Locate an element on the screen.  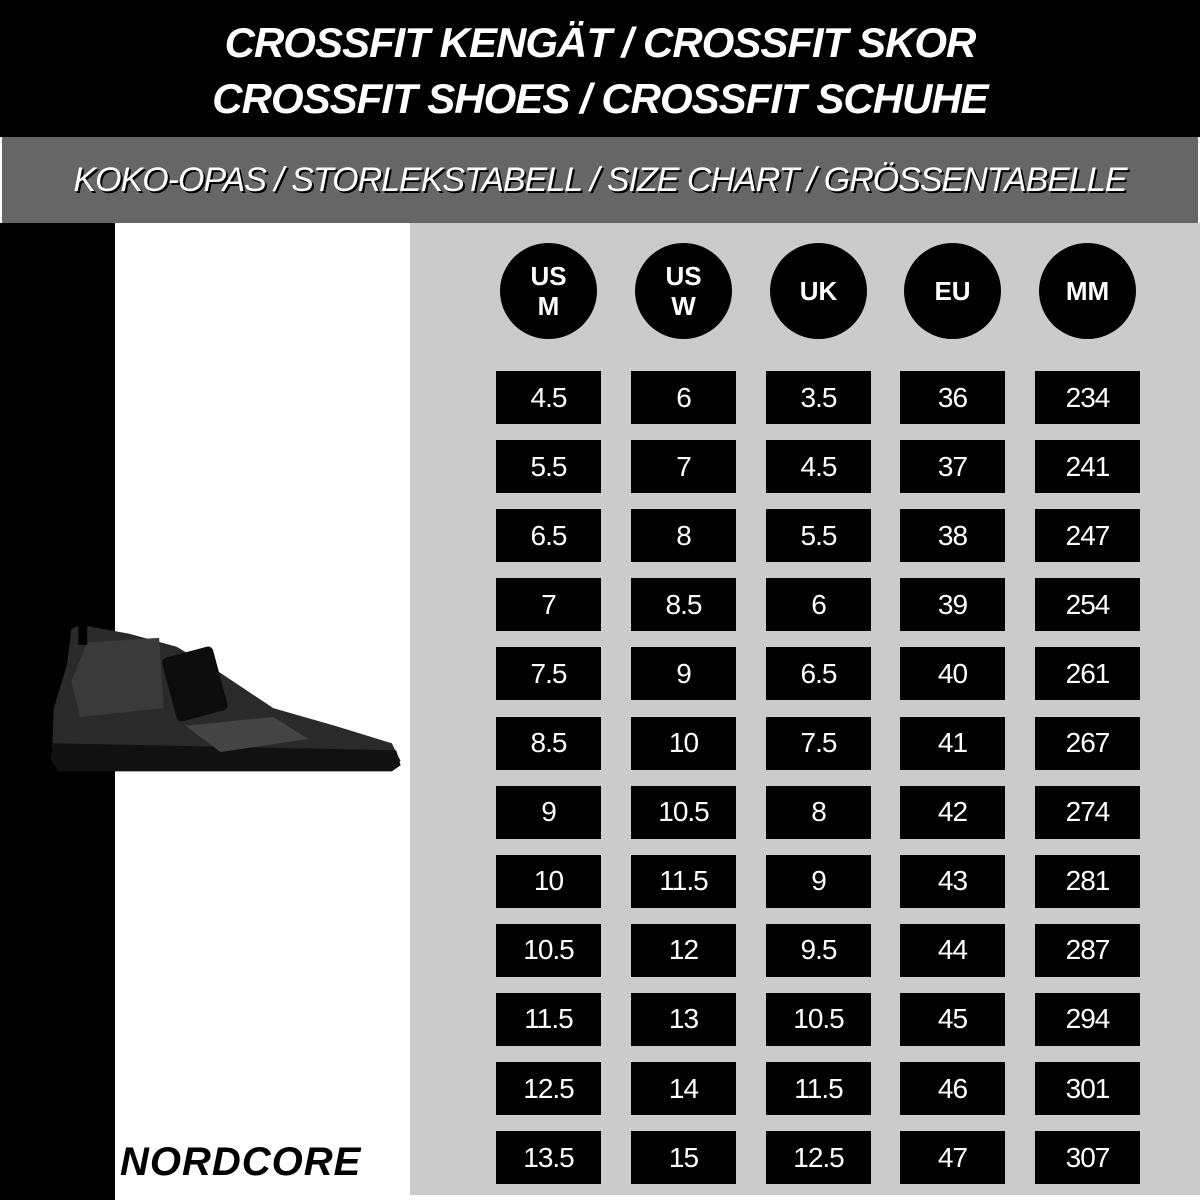
size-cell-uk: 12.5 is located at coordinates (818, 1158).